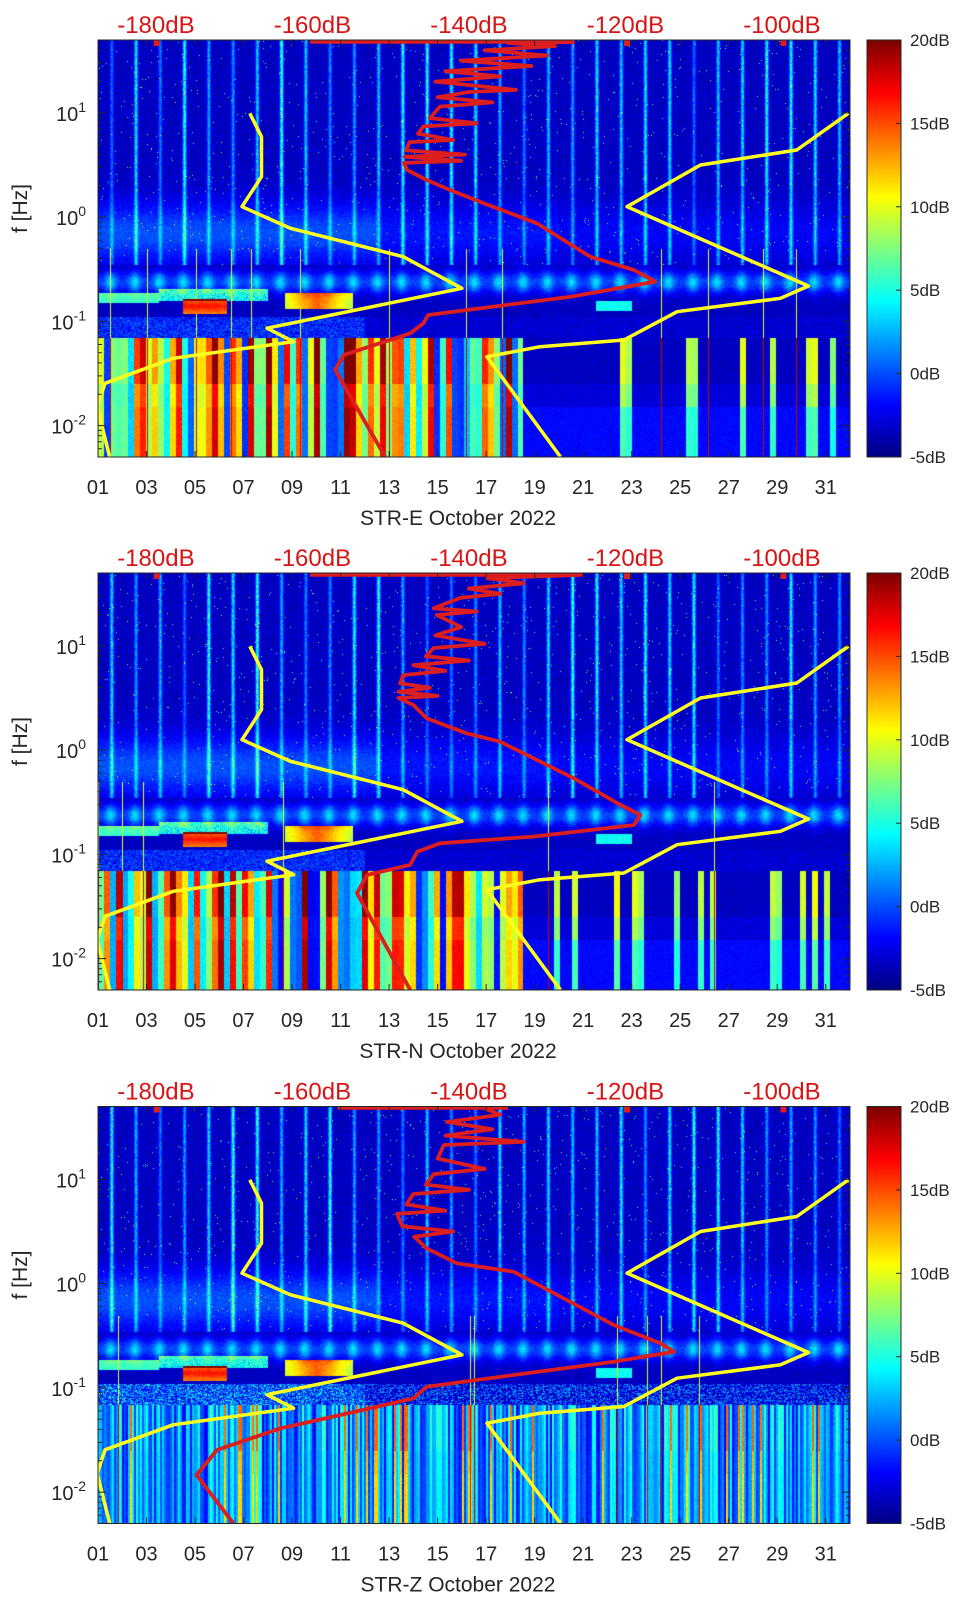 The height and width of the screenshot is (1599, 962). Describe the element at coordinates (884, 781) in the screenshot. I see `colorbar-frame` at that location.